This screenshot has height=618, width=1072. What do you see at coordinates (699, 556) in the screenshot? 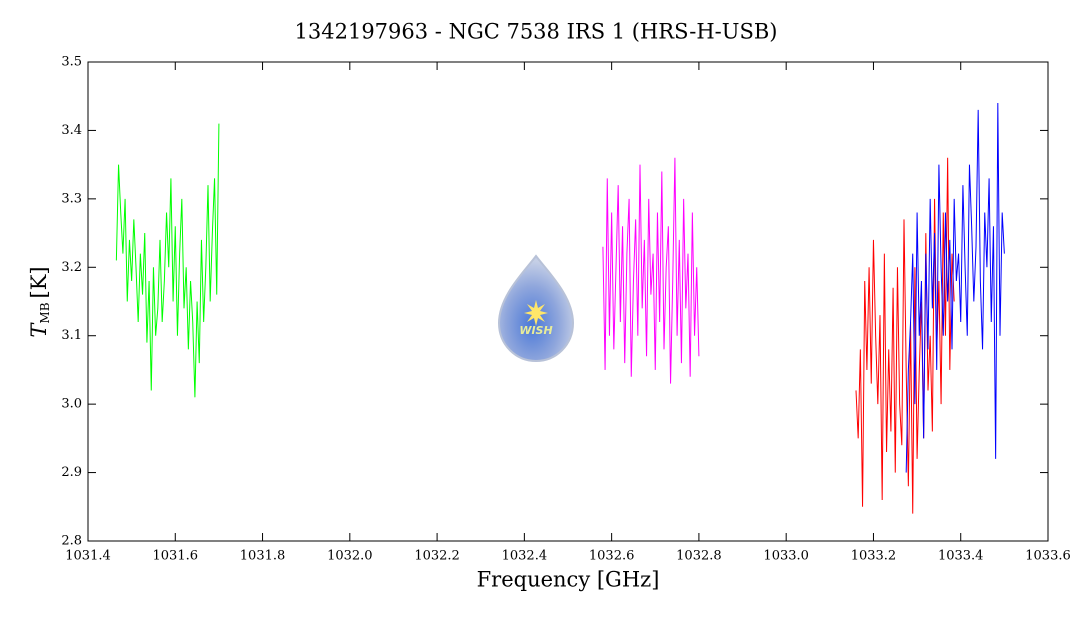
I see `x-tick-label: 1032.8` at bounding box center [699, 556].